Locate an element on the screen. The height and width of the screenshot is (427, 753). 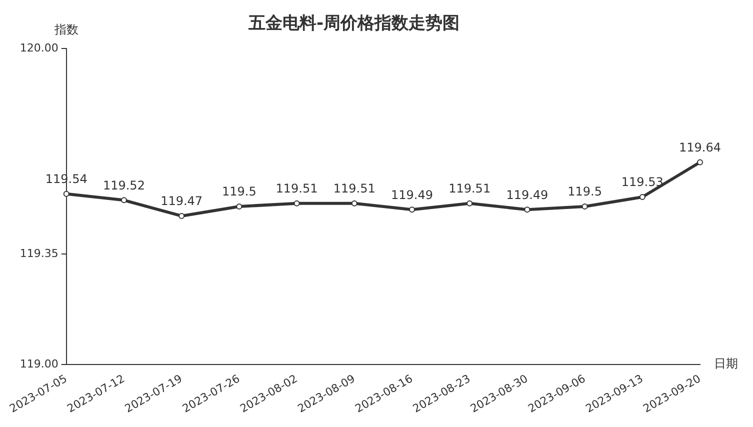
chart-title: 五金电料-周价格指数走势图 is located at coordinates (353, 24).